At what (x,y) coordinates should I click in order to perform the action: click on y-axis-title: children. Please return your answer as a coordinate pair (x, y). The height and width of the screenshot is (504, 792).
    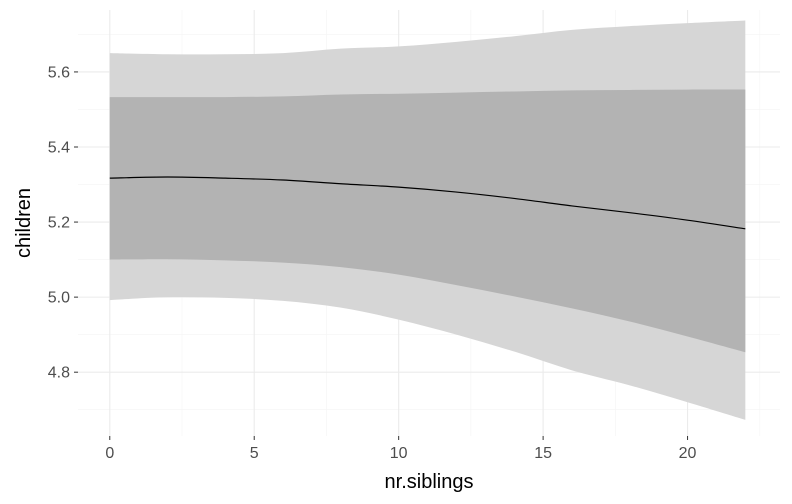
    Looking at the image, I should click on (24, 223).